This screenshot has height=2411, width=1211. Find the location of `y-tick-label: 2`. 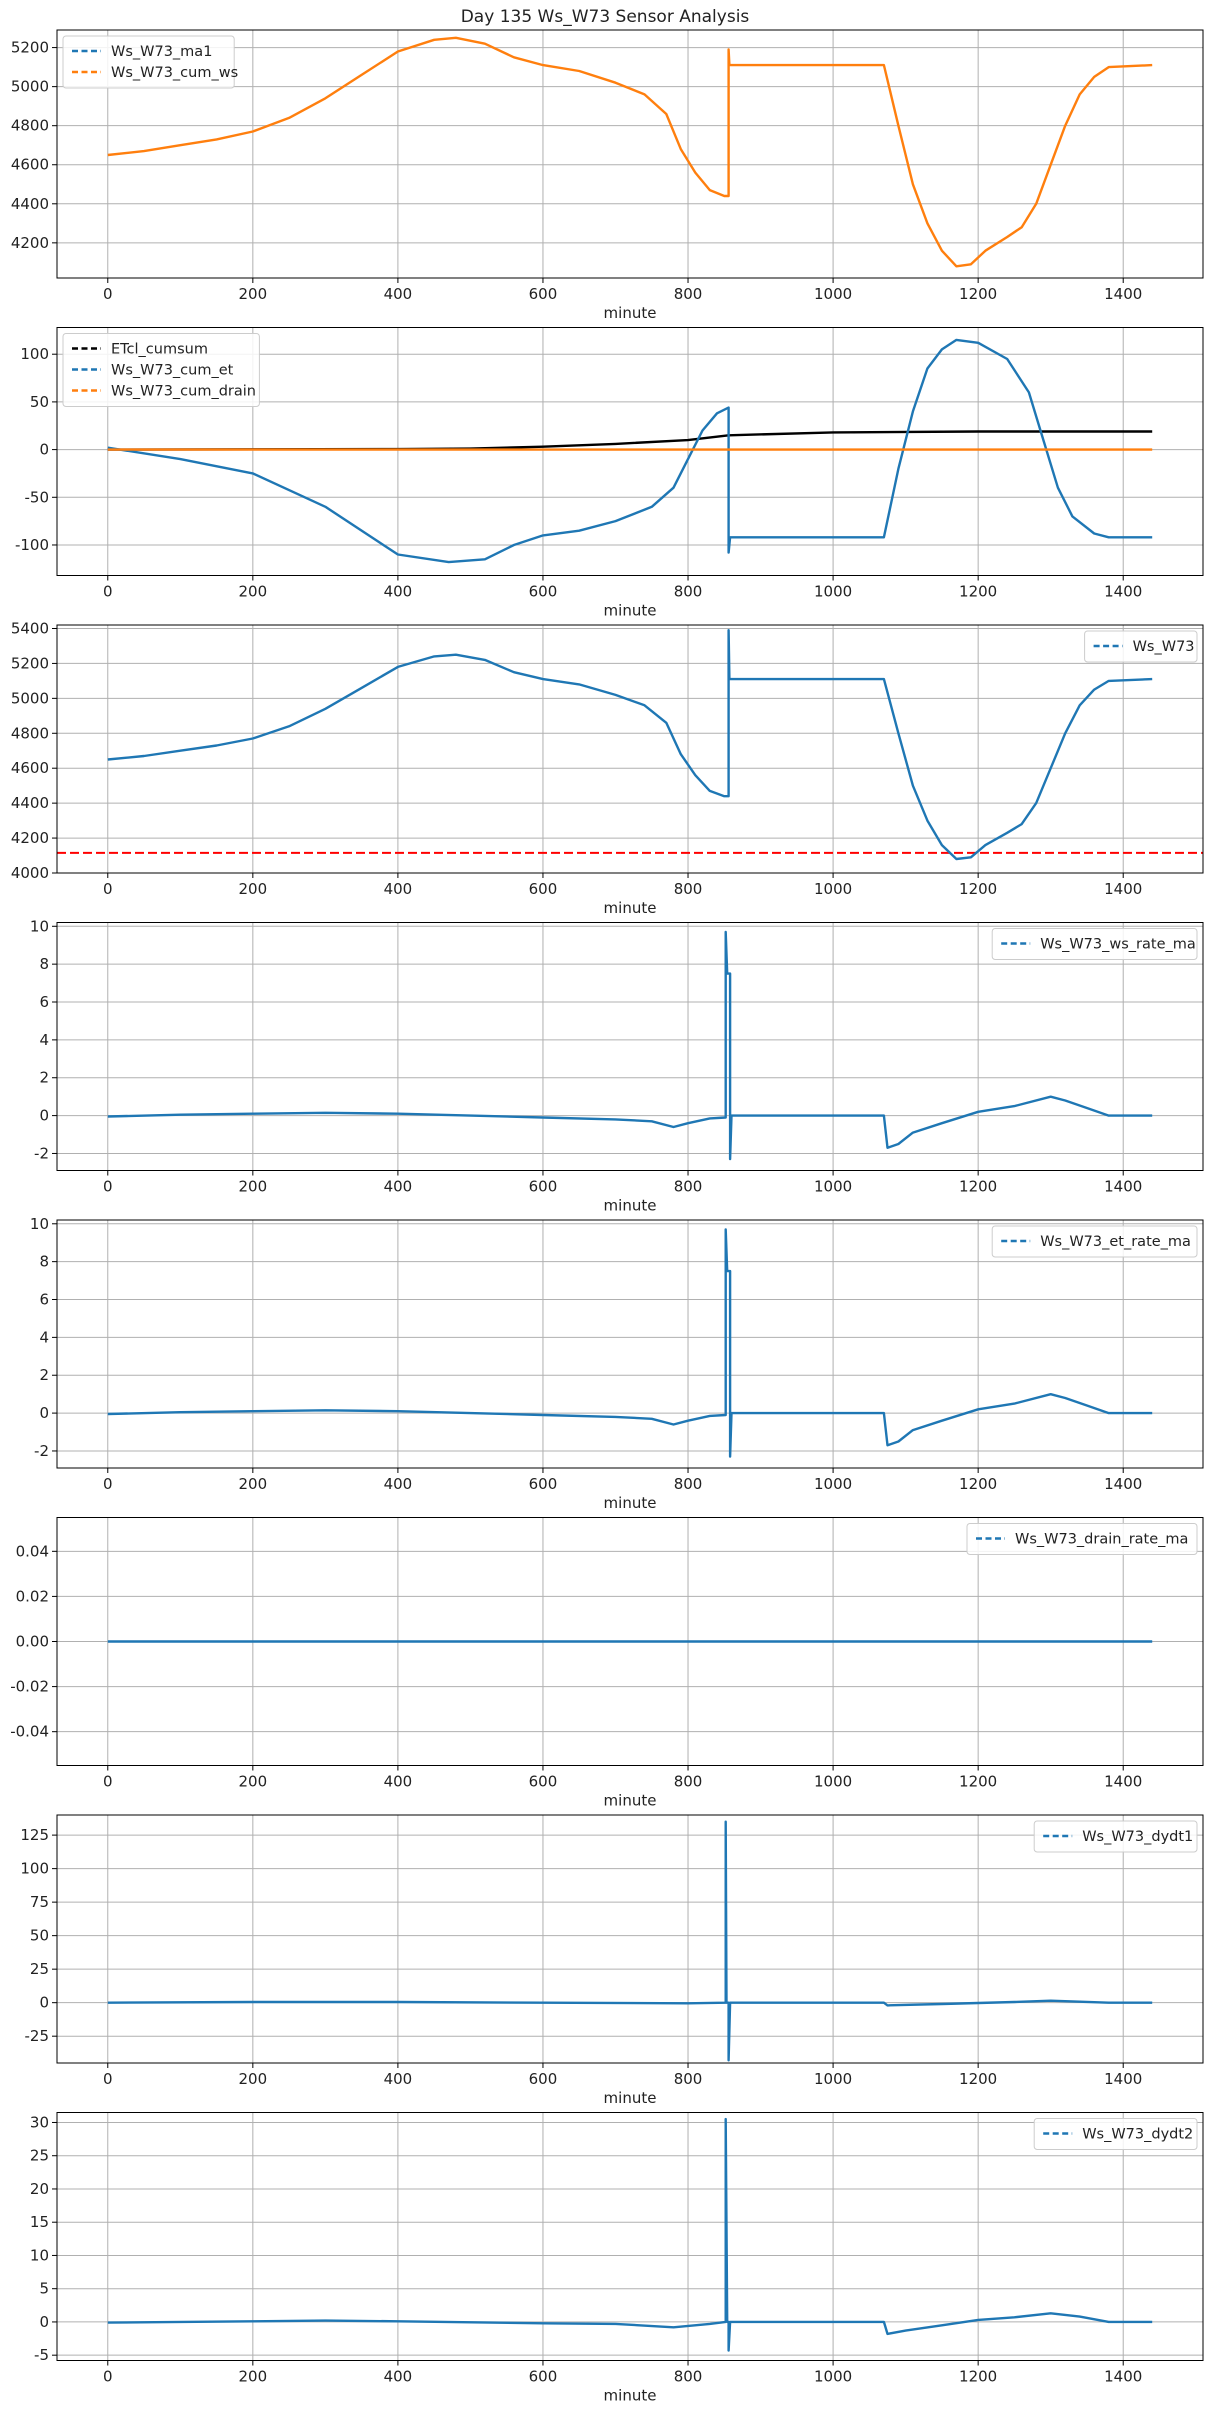

y-tick-label: 2 is located at coordinates (44, 1375).